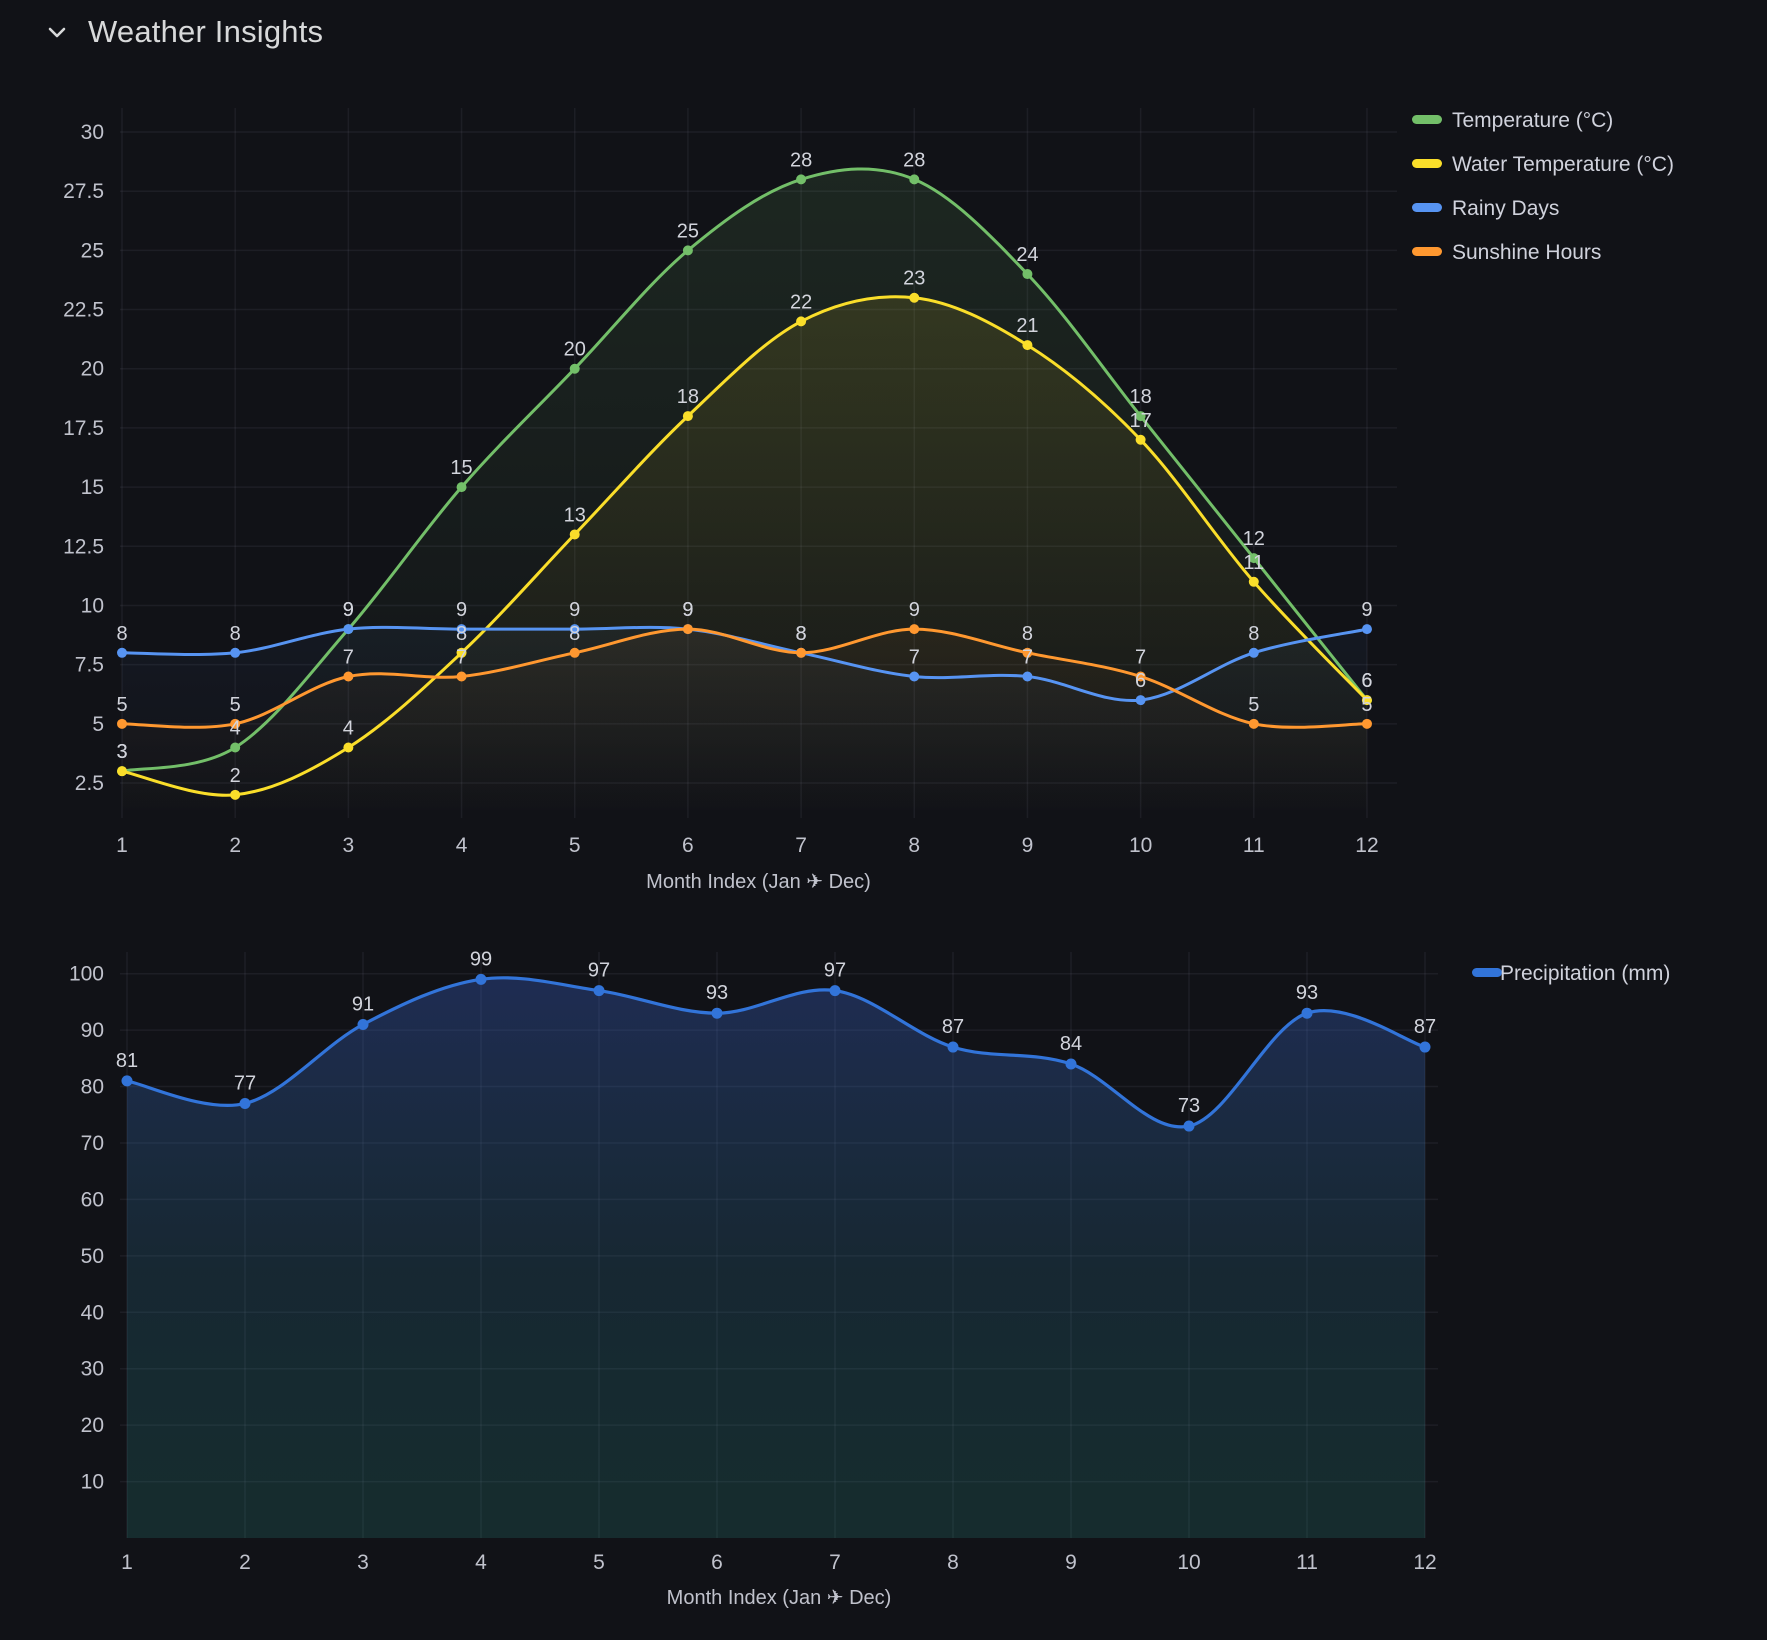 The width and height of the screenshot is (1767, 1640). I want to click on y-axis-tick-label: 17.5, so click(83, 428).